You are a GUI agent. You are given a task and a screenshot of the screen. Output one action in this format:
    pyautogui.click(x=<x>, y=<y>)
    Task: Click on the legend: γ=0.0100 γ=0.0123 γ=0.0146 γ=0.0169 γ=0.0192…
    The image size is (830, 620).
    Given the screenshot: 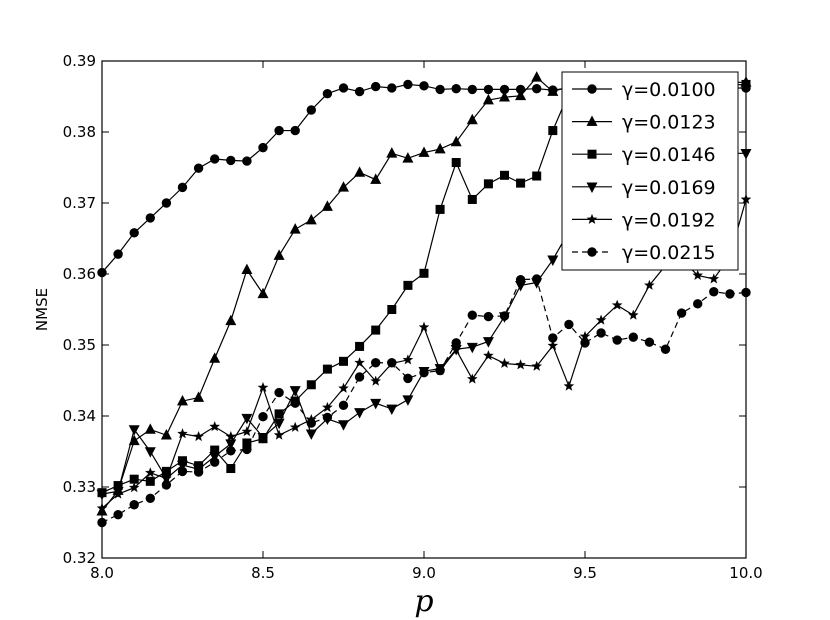 What is the action you would take?
    pyautogui.click(x=650, y=171)
    